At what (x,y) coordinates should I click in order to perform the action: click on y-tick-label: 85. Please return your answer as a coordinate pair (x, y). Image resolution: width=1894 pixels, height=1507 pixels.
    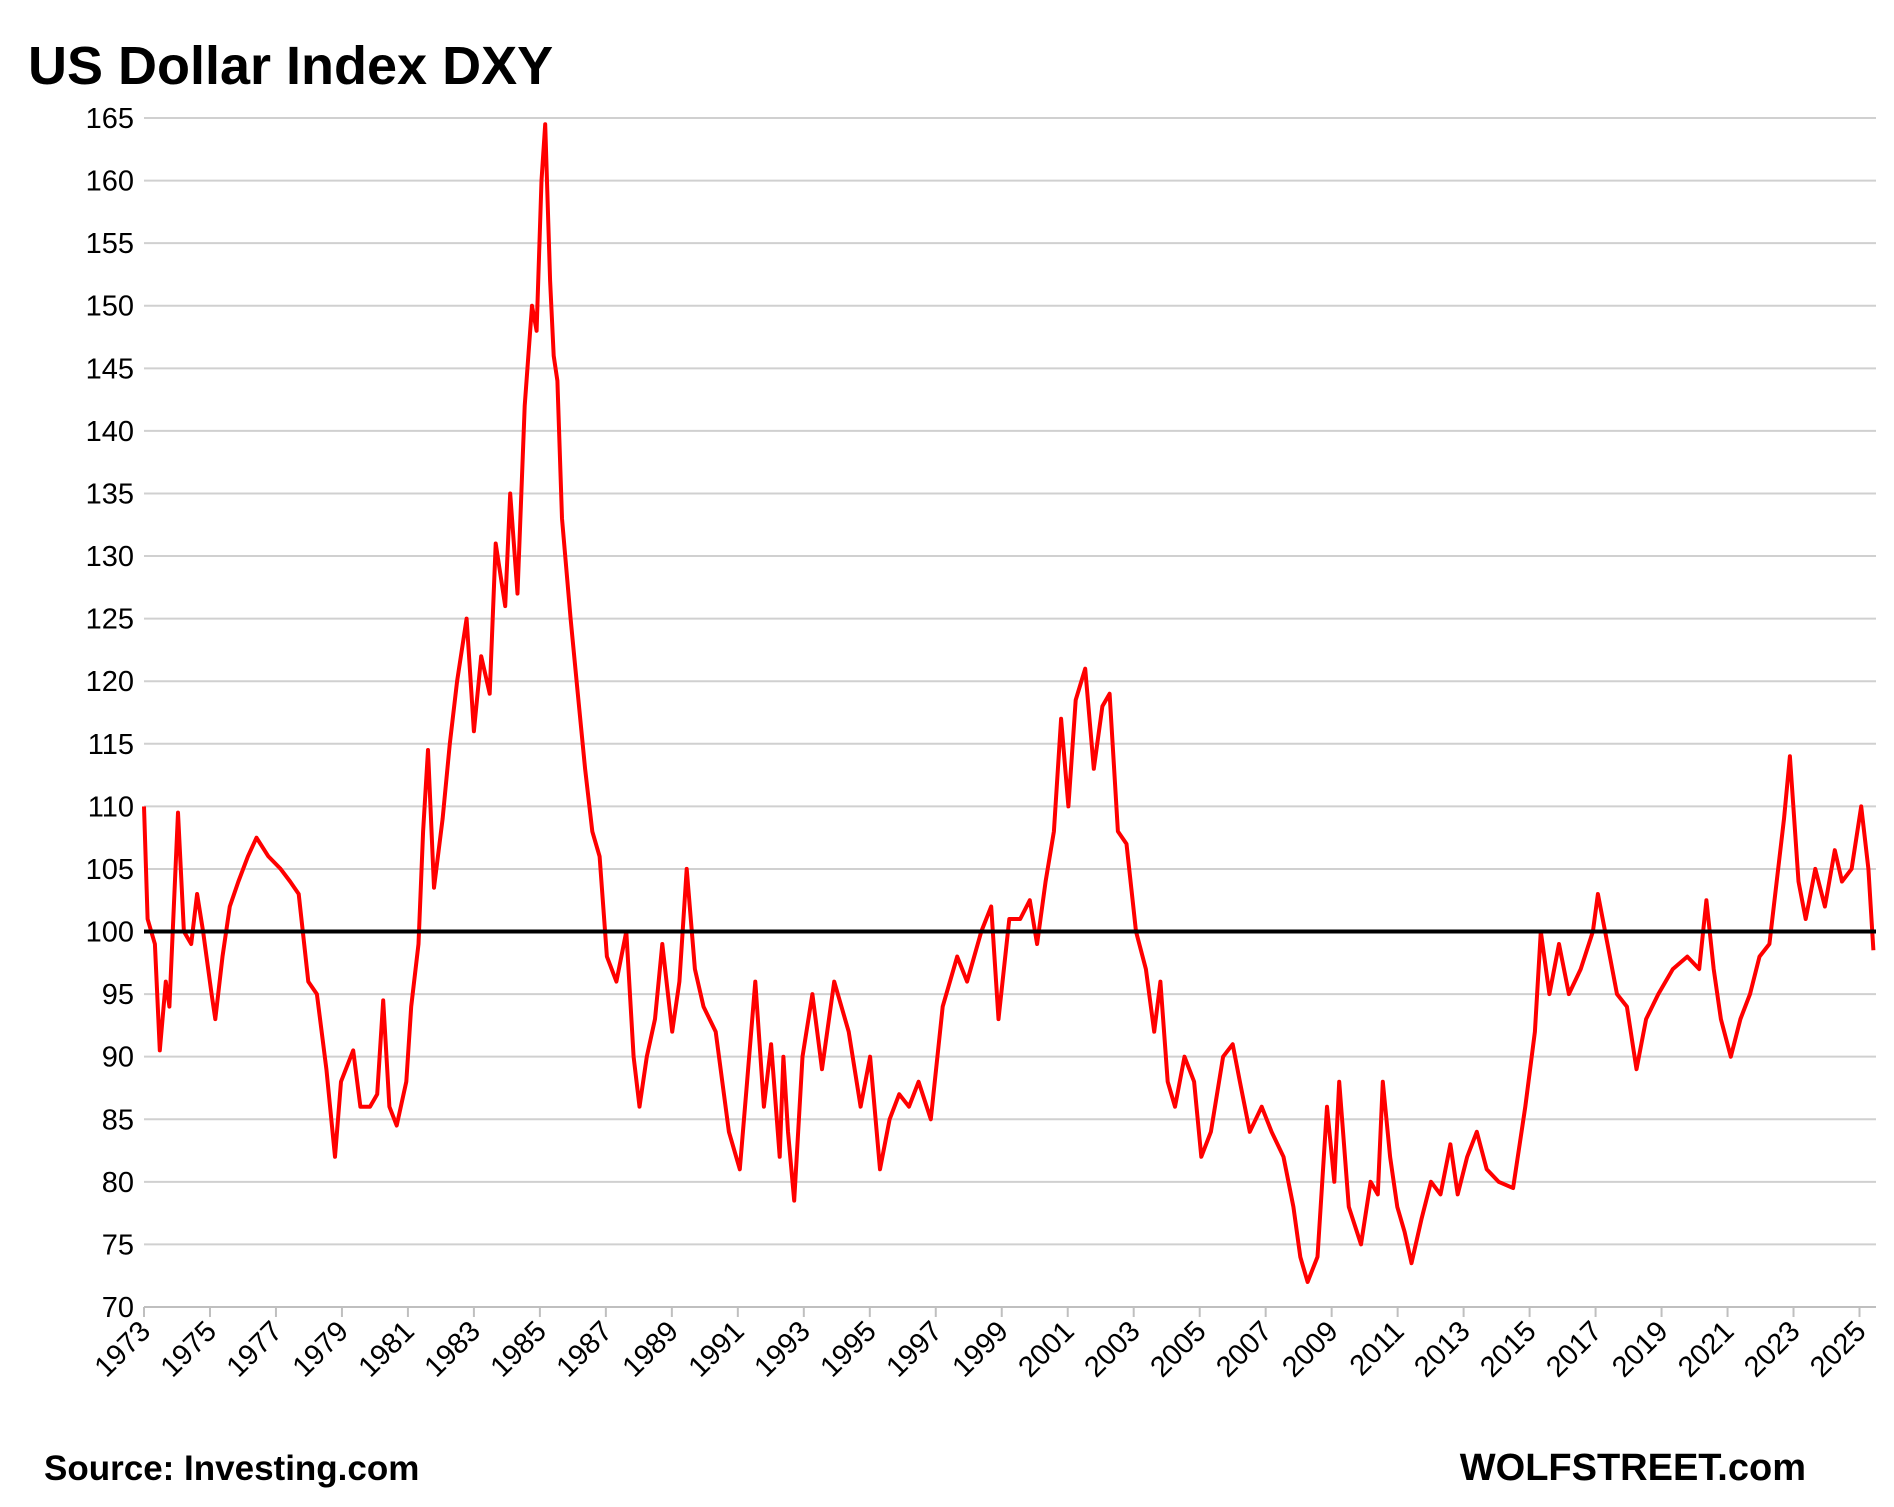
    Looking at the image, I should click on (118, 1120).